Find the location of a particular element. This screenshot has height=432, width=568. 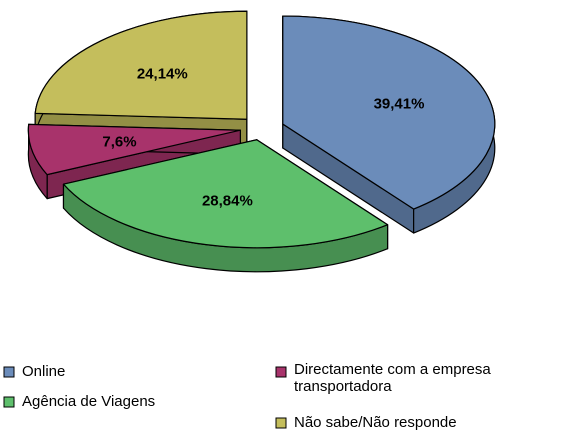

data-label: 24,14% is located at coordinates (162, 74).